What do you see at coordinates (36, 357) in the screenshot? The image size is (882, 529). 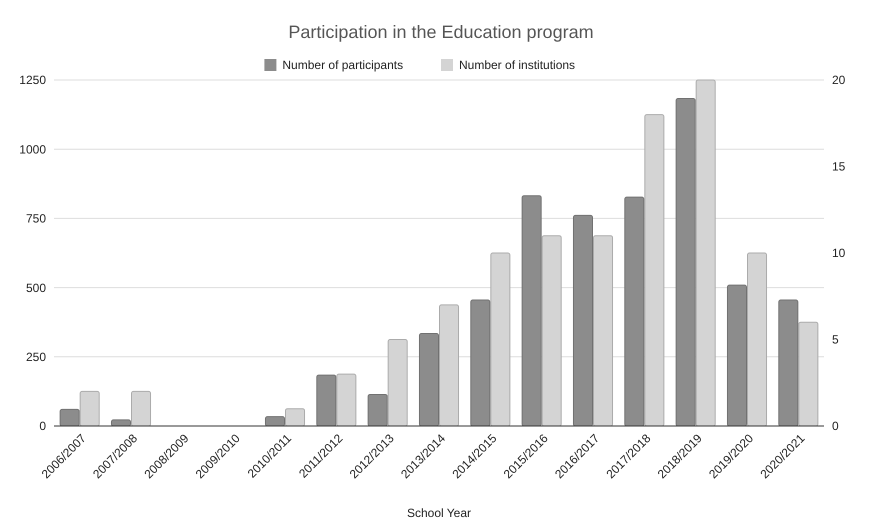 I see `y-tick-label: 250` at bounding box center [36, 357].